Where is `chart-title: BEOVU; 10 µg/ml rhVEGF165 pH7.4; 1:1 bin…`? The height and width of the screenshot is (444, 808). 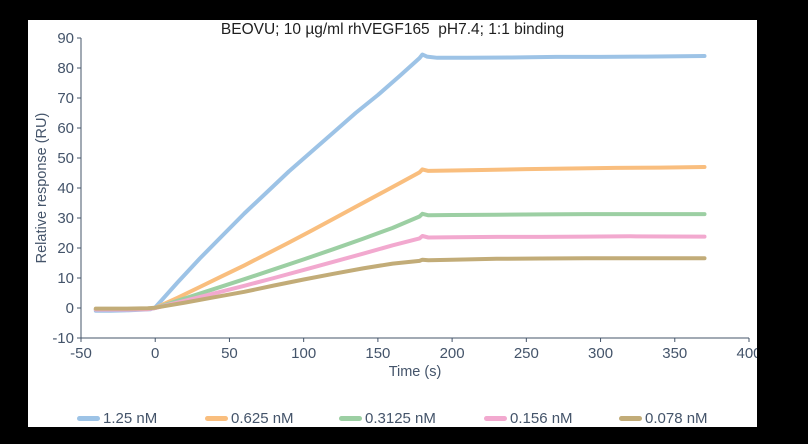
chart-title: BEOVU; 10 µg/ml rhVEGF165 pH7.4; 1:1 bin… is located at coordinates (392, 29).